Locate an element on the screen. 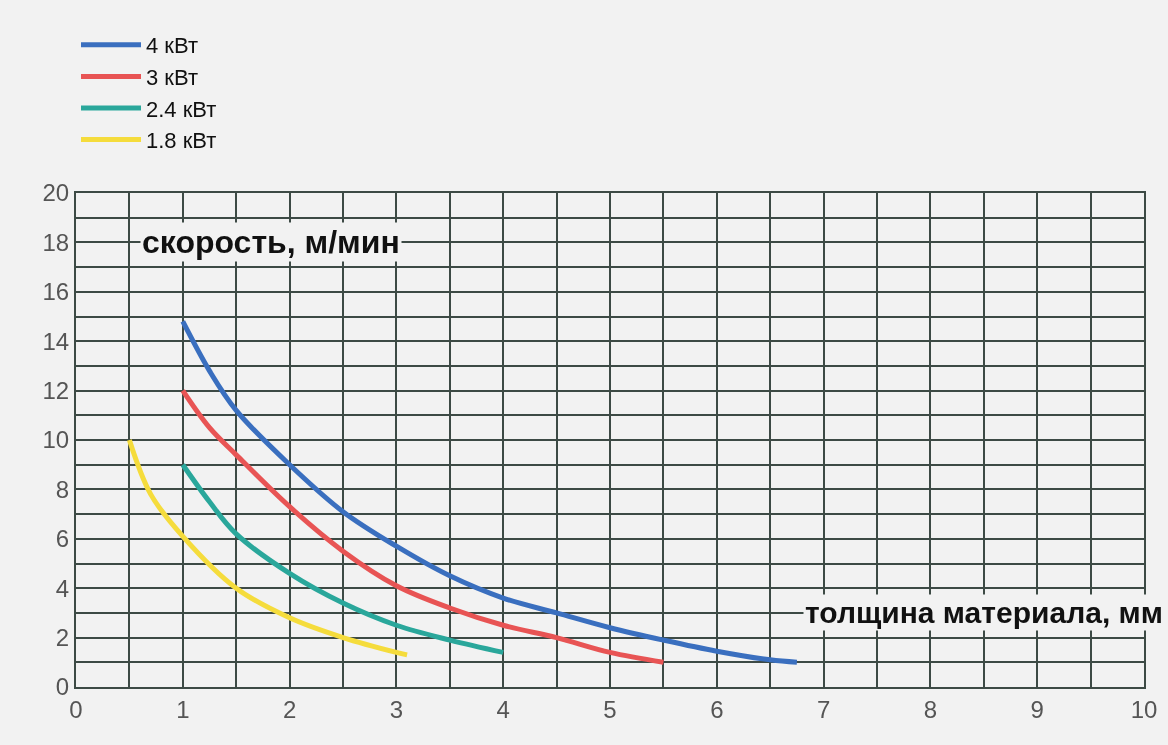 The width and height of the screenshot is (1168, 745). y-tick-label: 18 is located at coordinates (56, 242).